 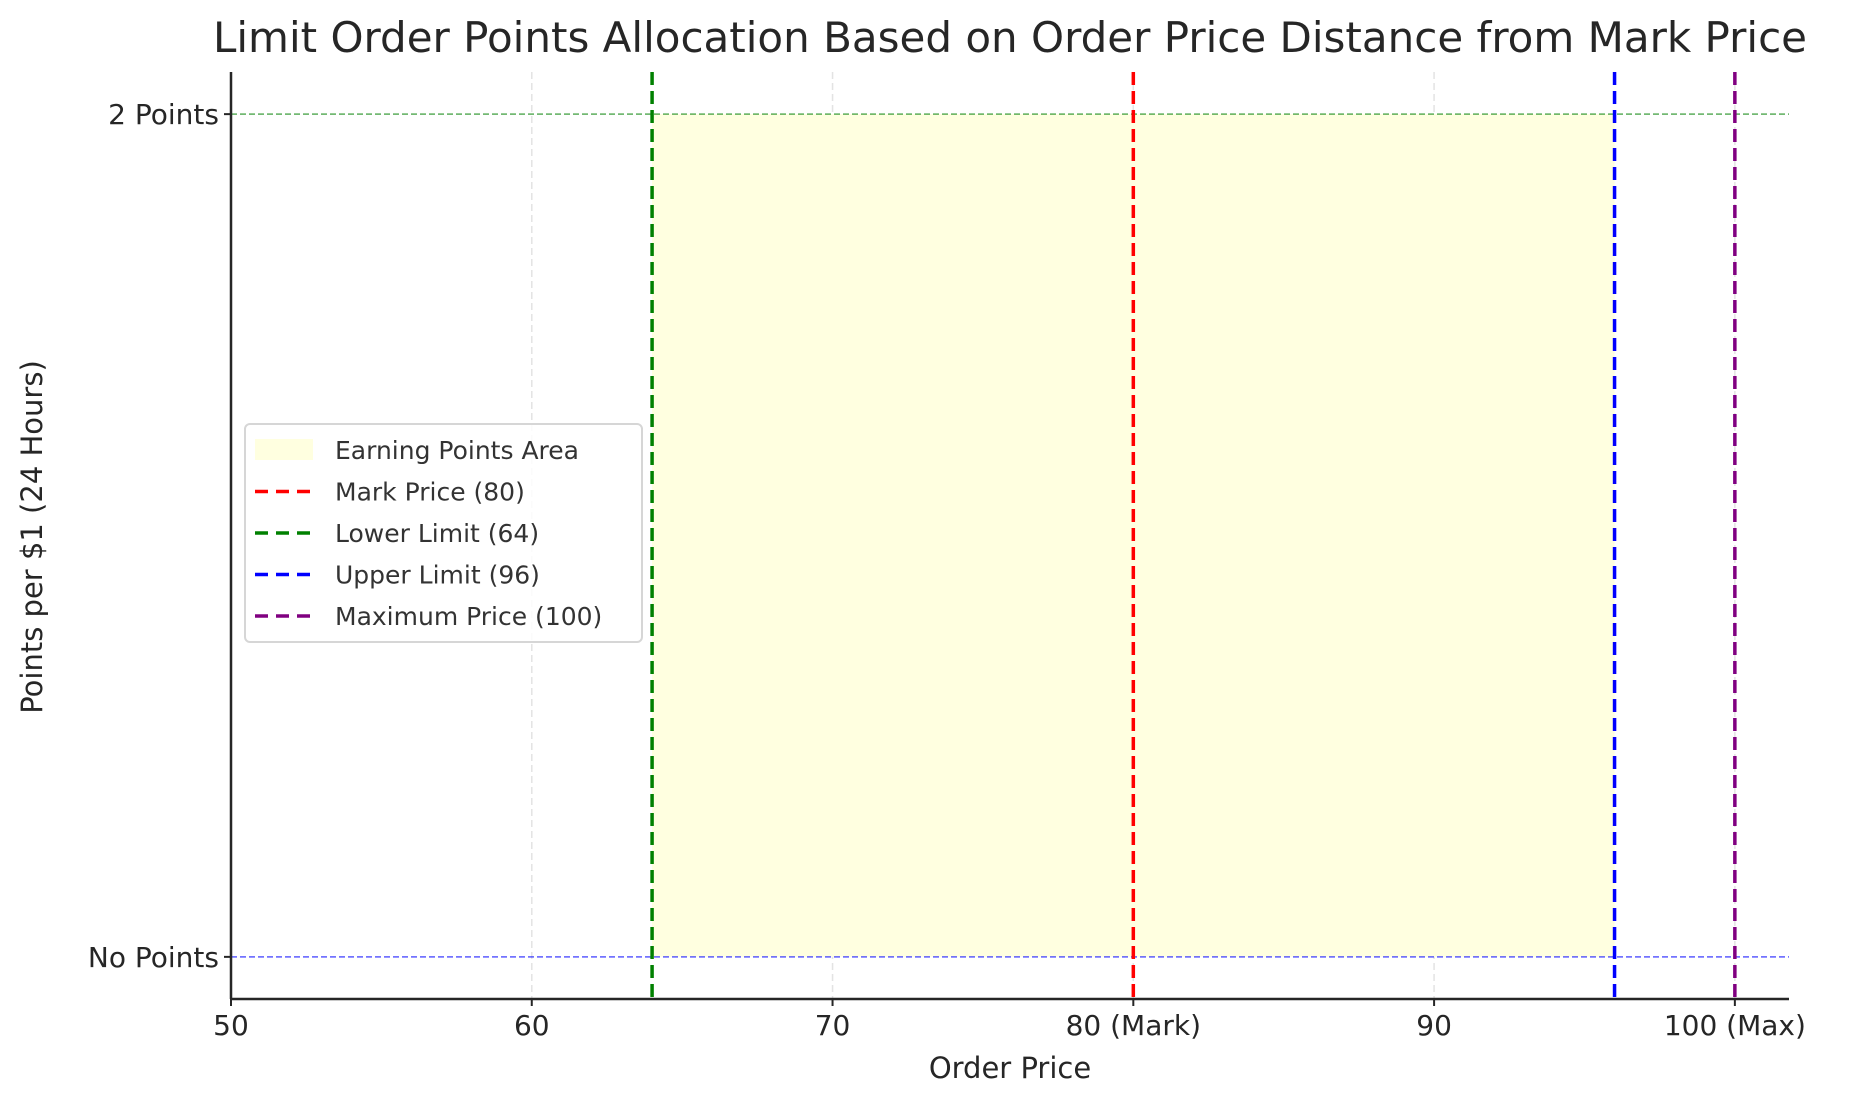 I want to click on x-tick-label: 50, so click(x=231, y=1025).